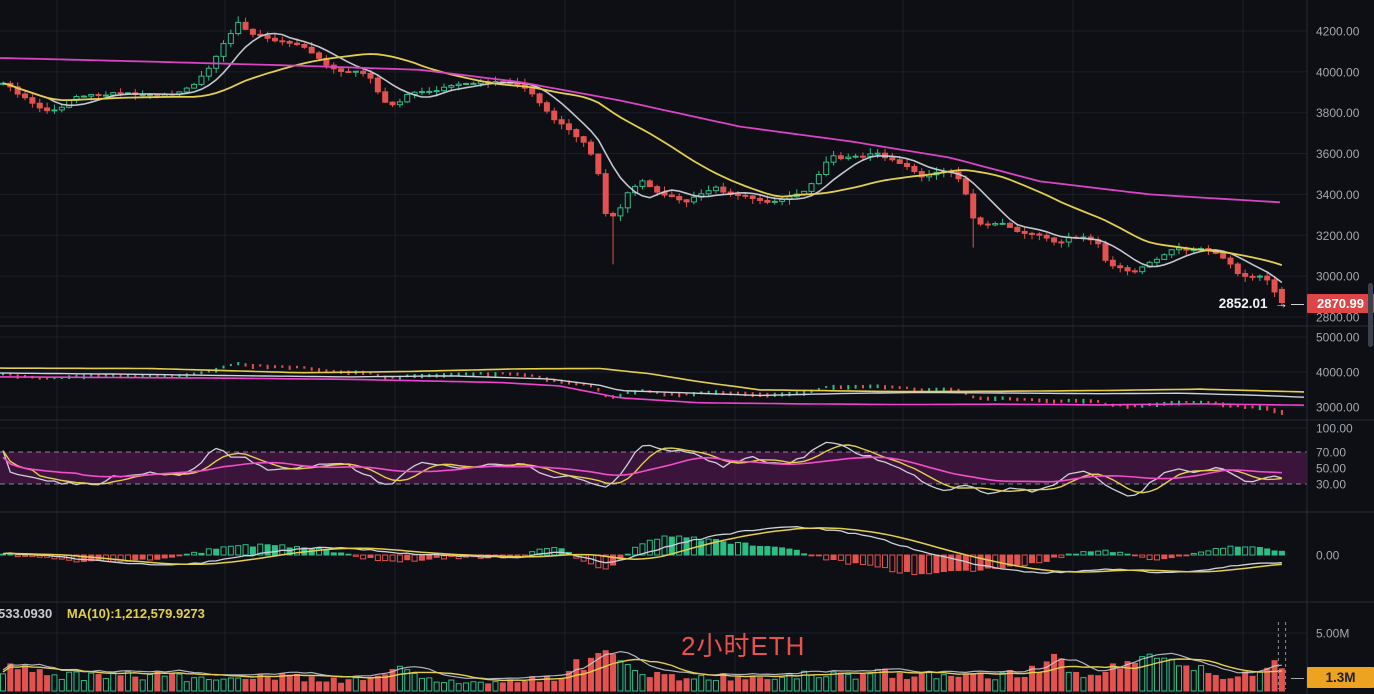 The height and width of the screenshot is (694, 1374). What do you see at coordinates (1297, 303) in the screenshot?
I see `price-tick-dash: —` at bounding box center [1297, 303].